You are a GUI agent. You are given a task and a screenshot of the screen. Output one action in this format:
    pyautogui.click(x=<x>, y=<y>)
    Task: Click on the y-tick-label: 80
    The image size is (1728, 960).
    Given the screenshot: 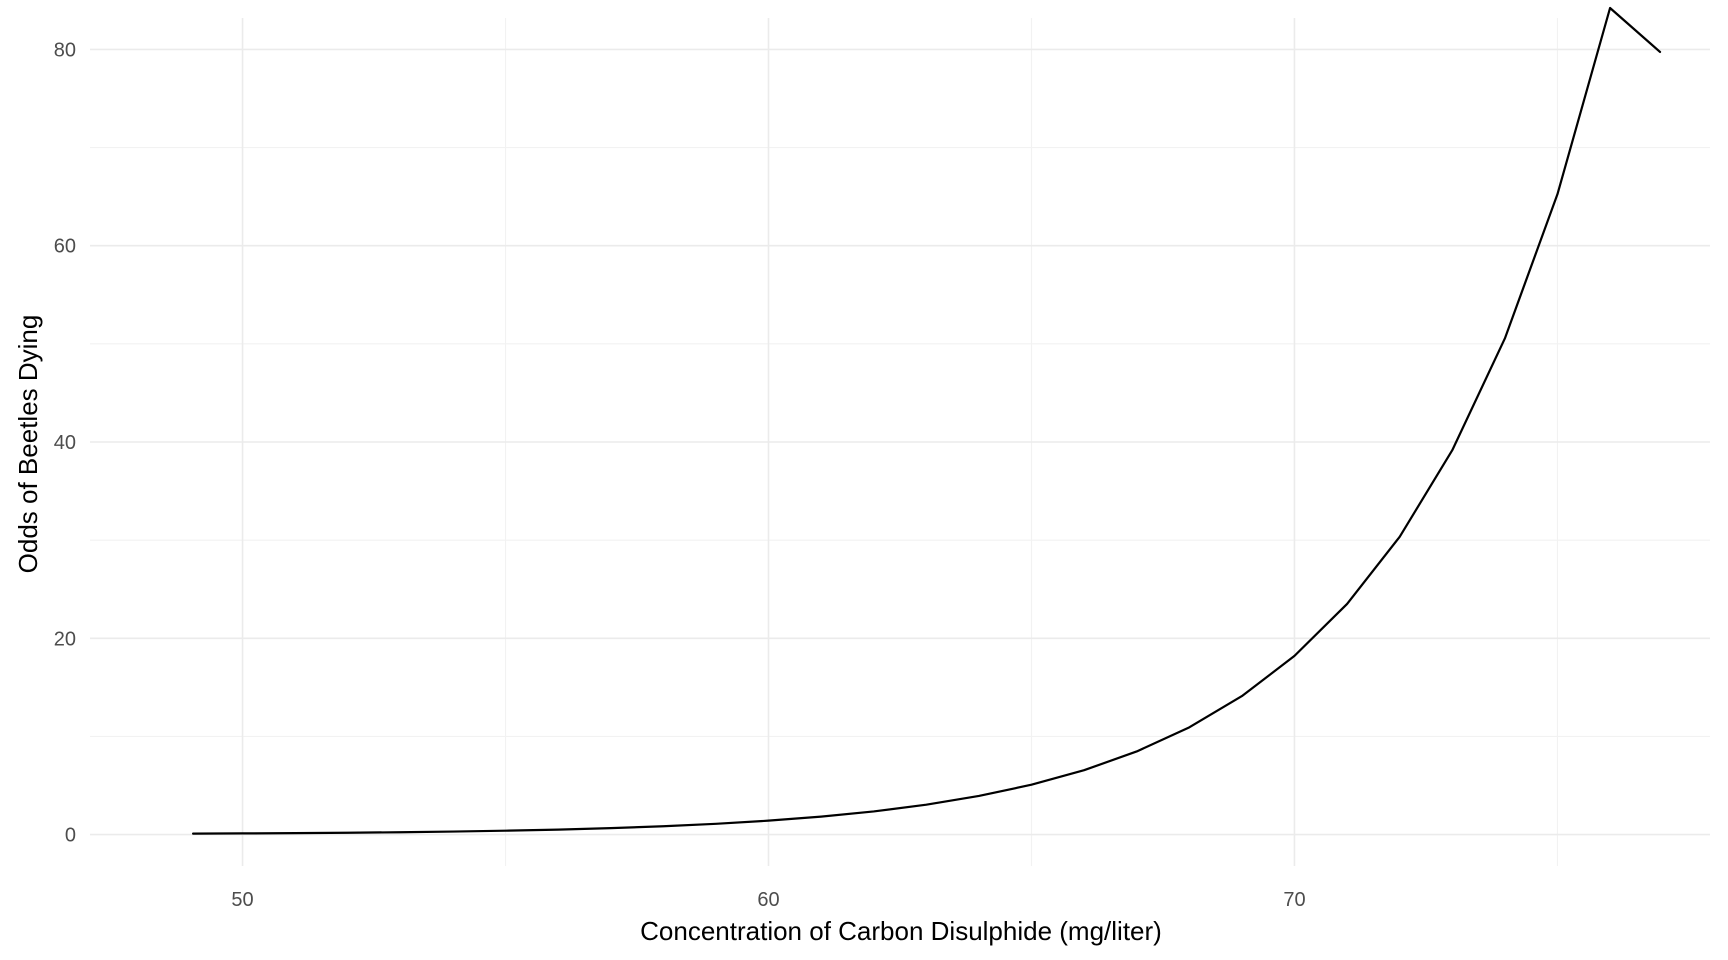 What is the action you would take?
    pyautogui.click(x=65, y=50)
    